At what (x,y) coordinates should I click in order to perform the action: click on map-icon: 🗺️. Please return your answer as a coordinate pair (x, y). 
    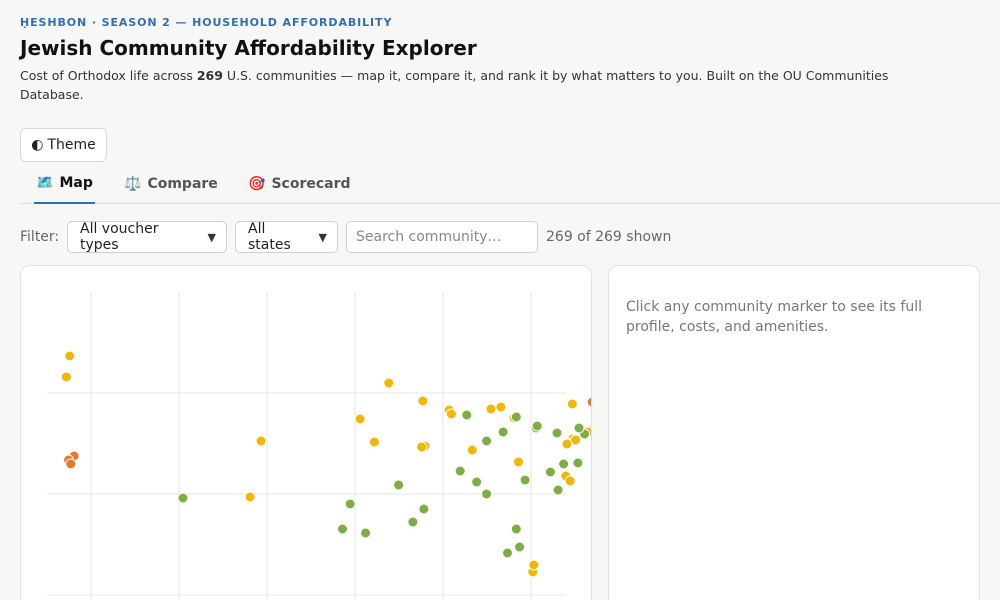
    Looking at the image, I should click on (45, 183).